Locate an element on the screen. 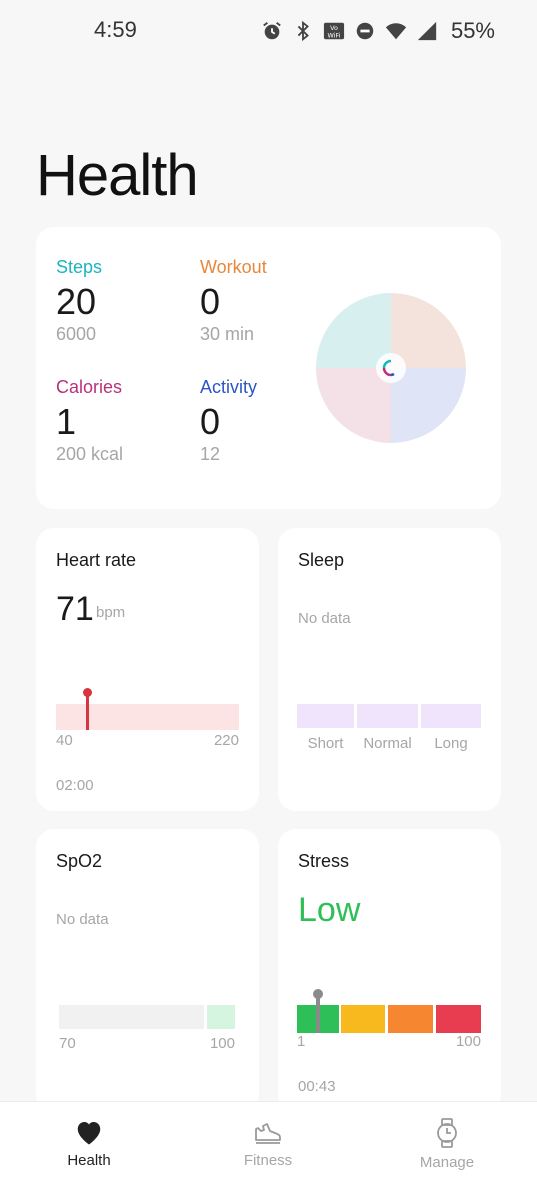 Image resolution: width=537 pixels, height=1199 pixels. steps-label: Steps is located at coordinates (79, 267).